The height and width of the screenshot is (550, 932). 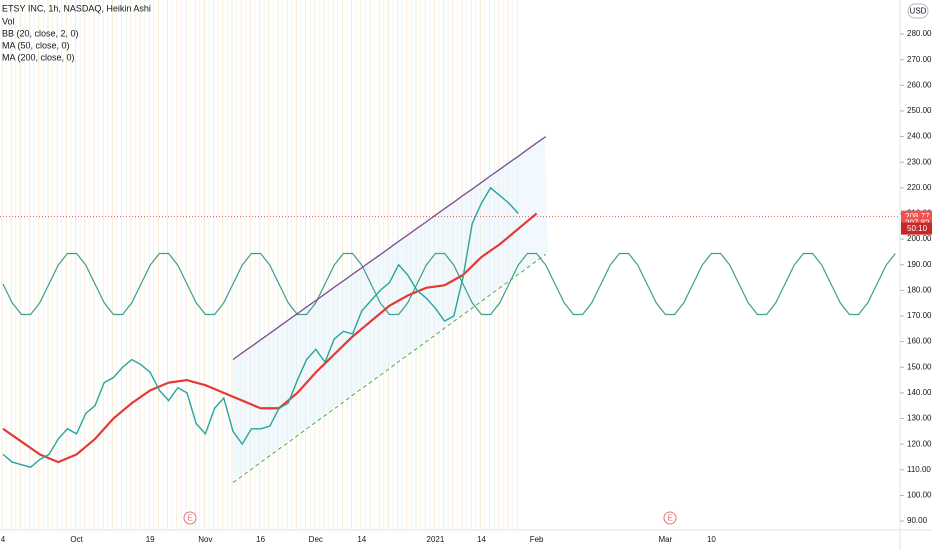 What do you see at coordinates (919, 341) in the screenshot?
I see `y-tick-label: 160.00` at bounding box center [919, 341].